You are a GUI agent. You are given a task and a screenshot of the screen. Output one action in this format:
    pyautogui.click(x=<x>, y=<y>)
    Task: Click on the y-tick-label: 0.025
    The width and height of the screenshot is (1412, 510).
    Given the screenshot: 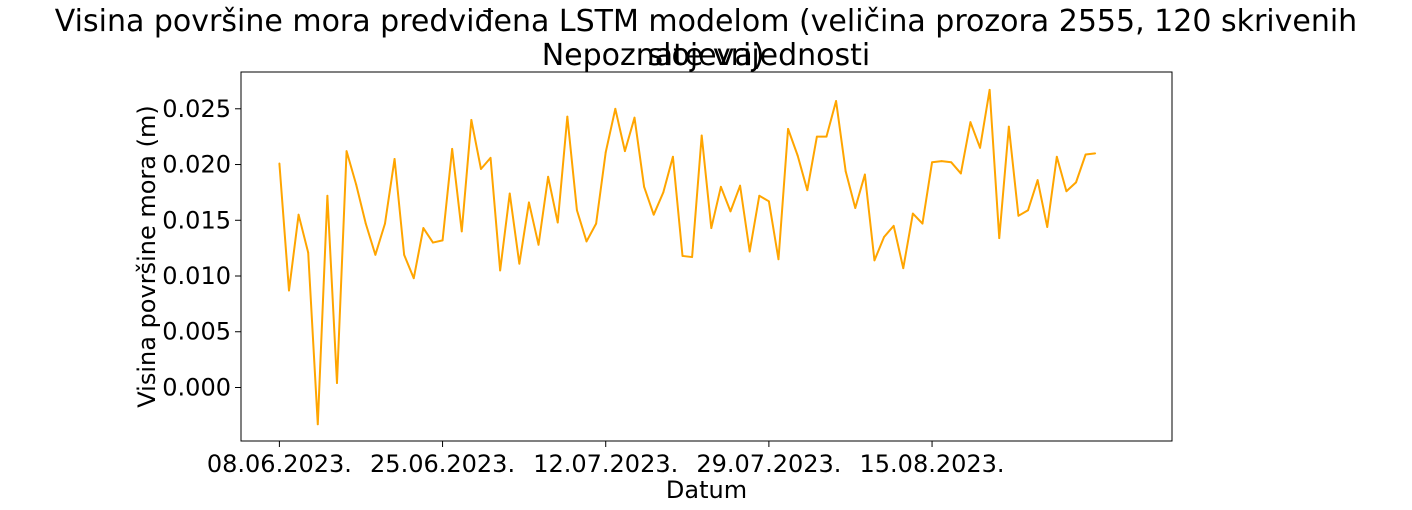 What is the action you would take?
    pyautogui.click(x=196, y=109)
    